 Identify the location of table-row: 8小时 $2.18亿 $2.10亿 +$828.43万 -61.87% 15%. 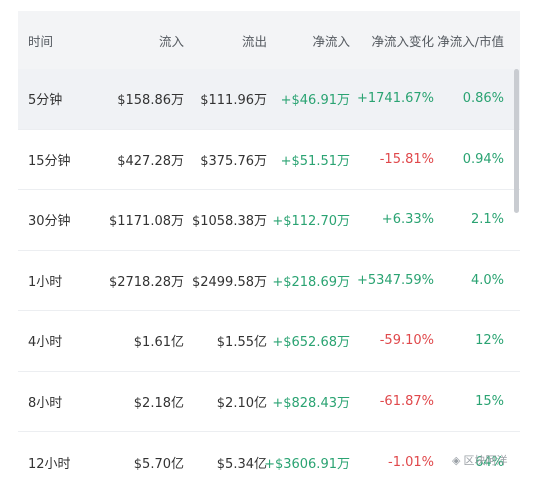
(269, 402).